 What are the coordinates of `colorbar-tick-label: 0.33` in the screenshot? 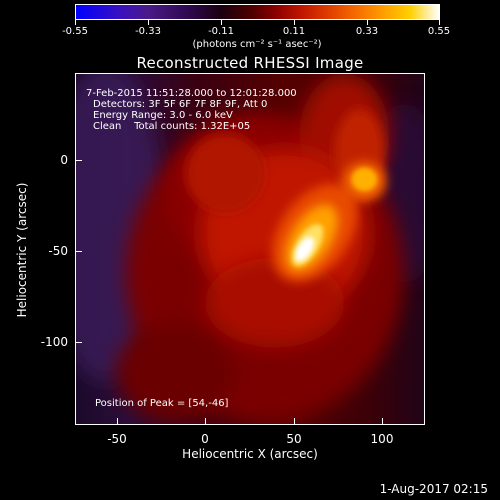 It's located at (367, 31).